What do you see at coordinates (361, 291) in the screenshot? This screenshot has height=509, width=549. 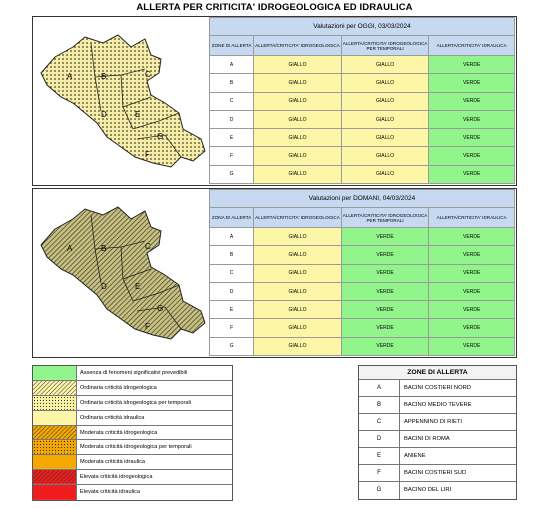 I see `table-row: D GIALLO VERDE VERDE` at bounding box center [361, 291].